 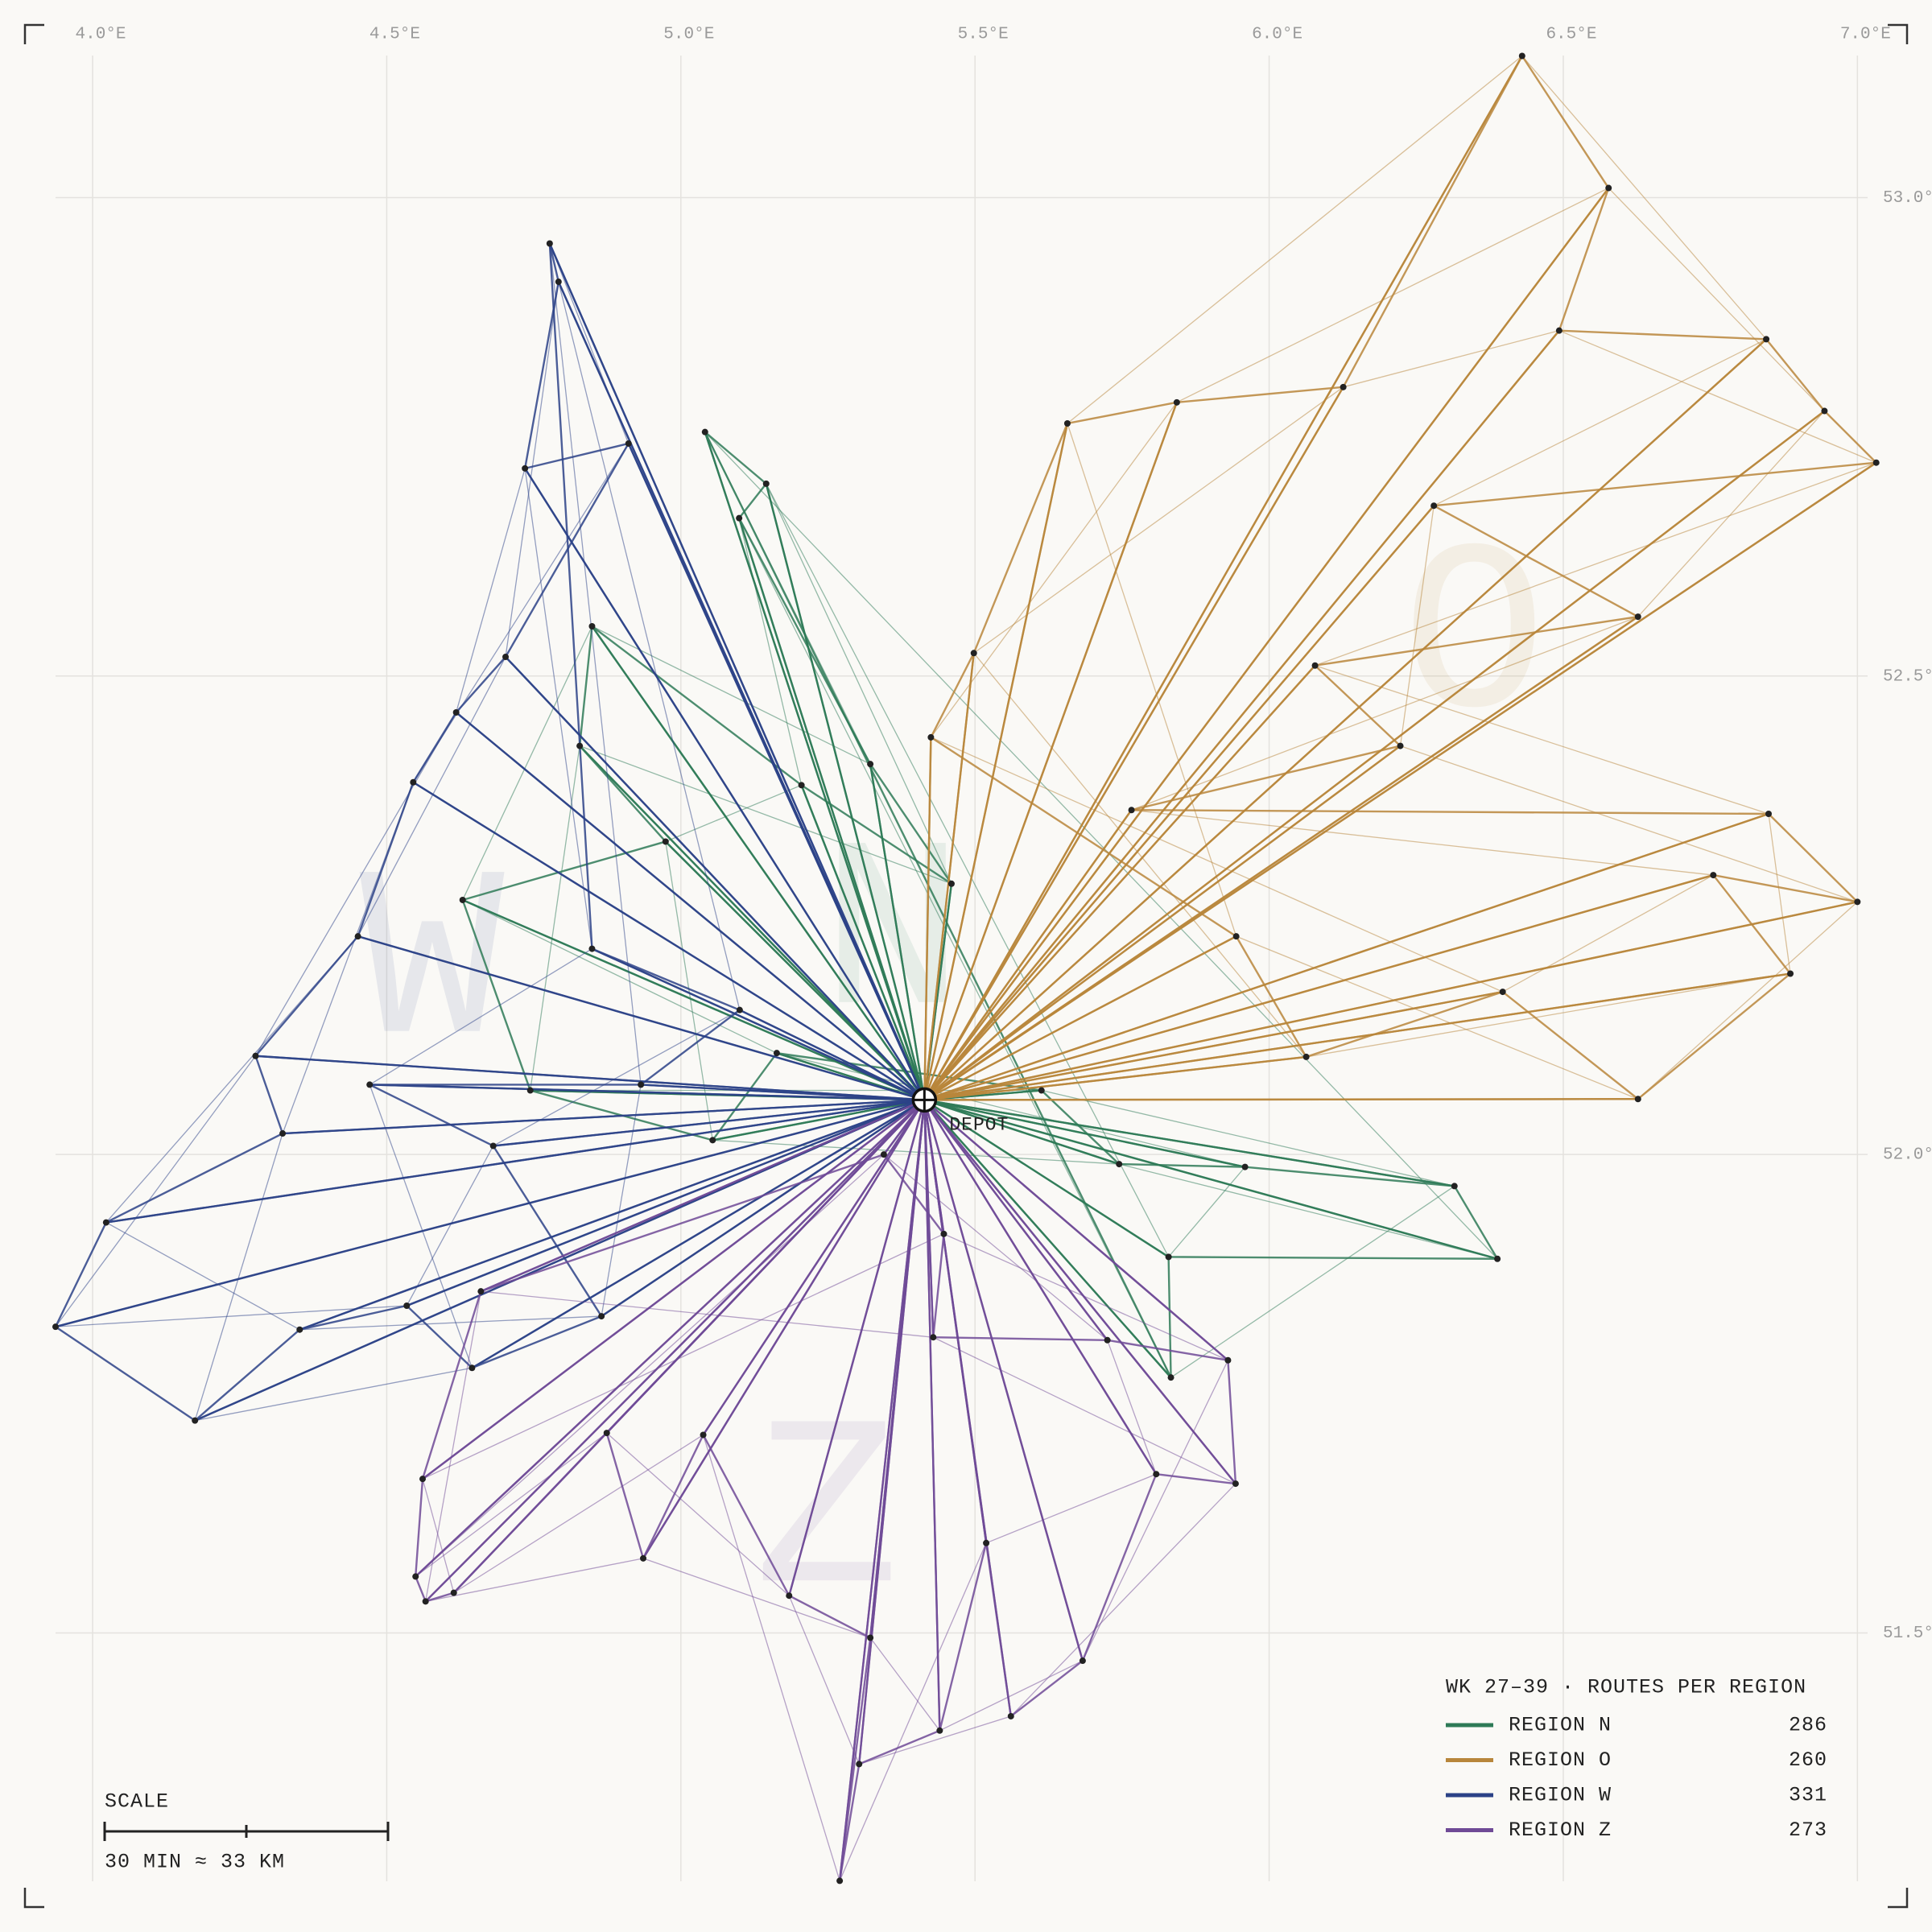 What do you see at coordinates (983, 35) in the screenshot?
I see `x-tick-label: 5.5°E` at bounding box center [983, 35].